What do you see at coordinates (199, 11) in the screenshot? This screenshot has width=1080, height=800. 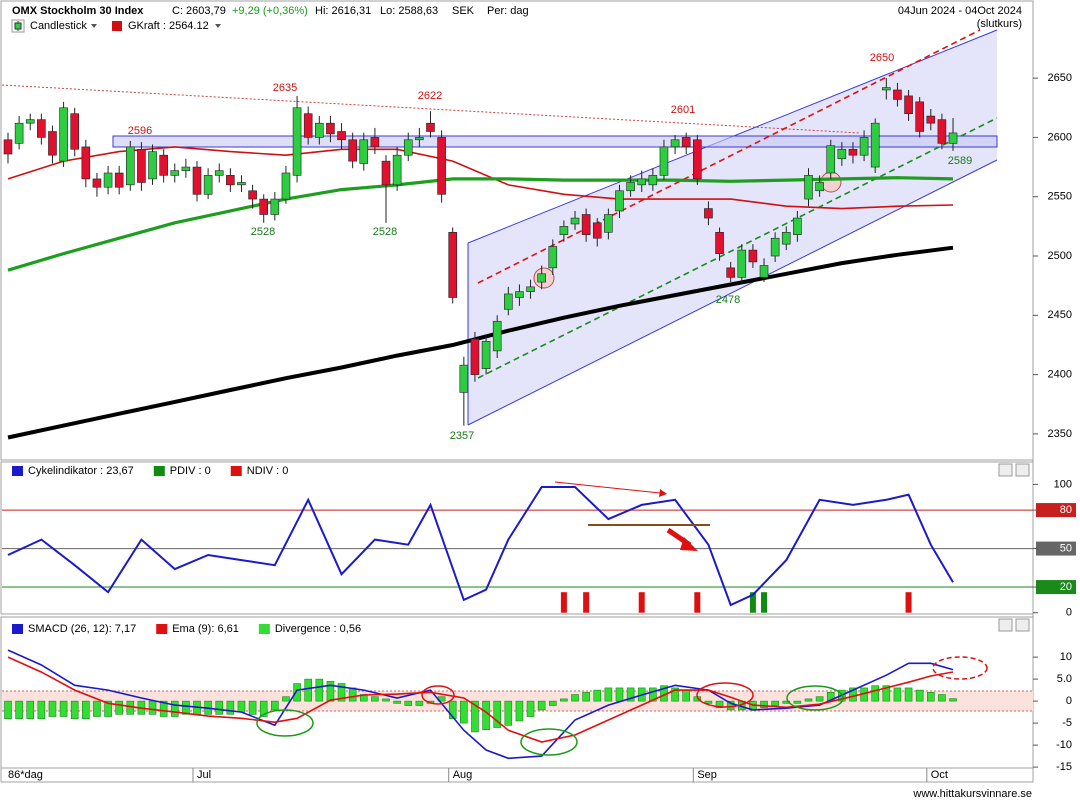 I see `close-price: C: 2603,79` at bounding box center [199, 11].